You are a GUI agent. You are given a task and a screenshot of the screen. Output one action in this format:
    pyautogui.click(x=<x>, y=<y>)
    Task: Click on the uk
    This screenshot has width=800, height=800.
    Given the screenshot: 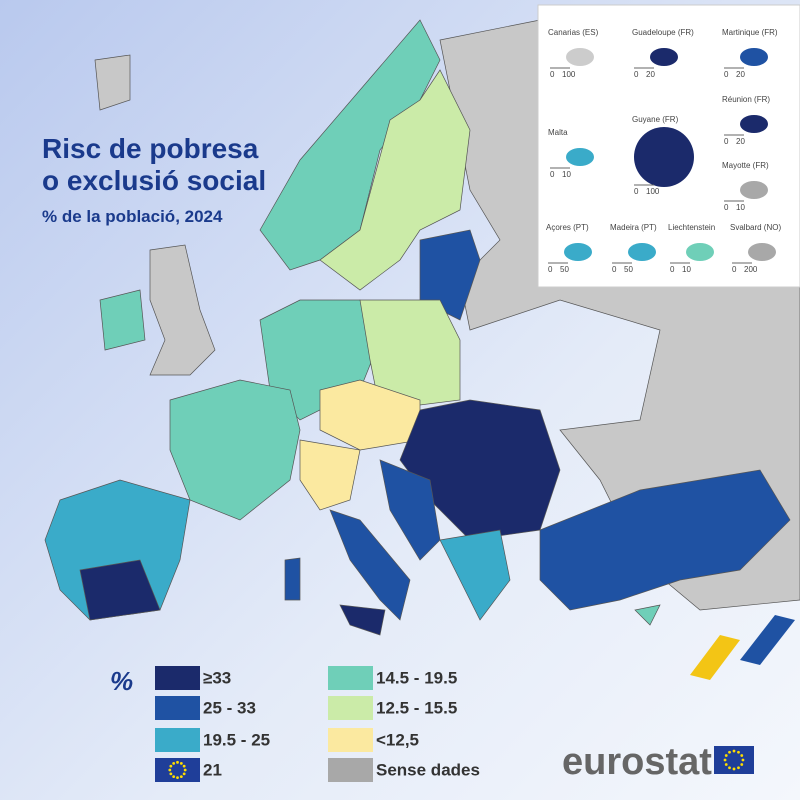 What is the action you would take?
    pyautogui.click(x=182, y=310)
    